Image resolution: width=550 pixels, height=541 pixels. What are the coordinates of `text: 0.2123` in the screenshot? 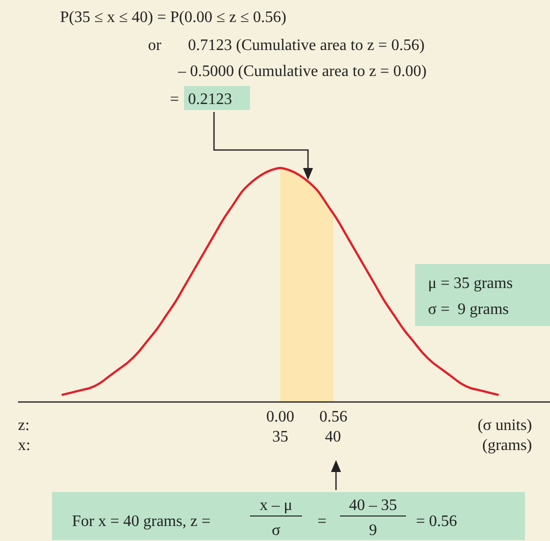 It's located at (210, 99).